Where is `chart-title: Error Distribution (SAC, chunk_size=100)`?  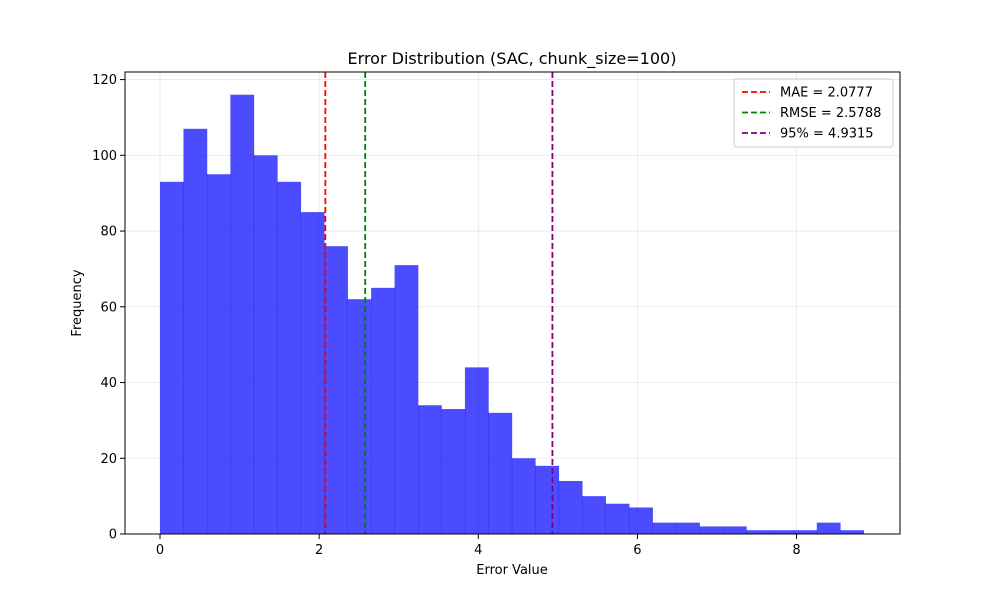
chart-title: Error Distribution (SAC, chunk_size=100) is located at coordinates (512, 59).